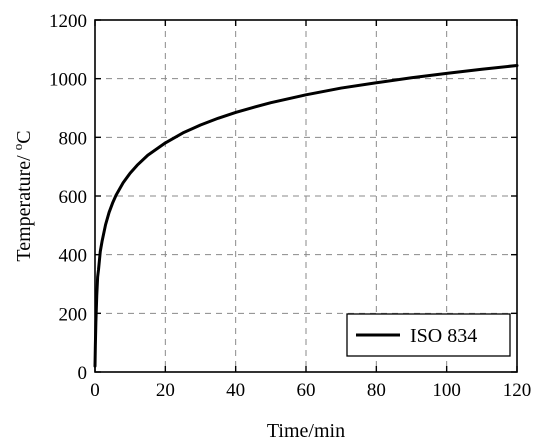 The image size is (541, 446). I want to click on x-axis-title: Time/min, so click(306, 431).